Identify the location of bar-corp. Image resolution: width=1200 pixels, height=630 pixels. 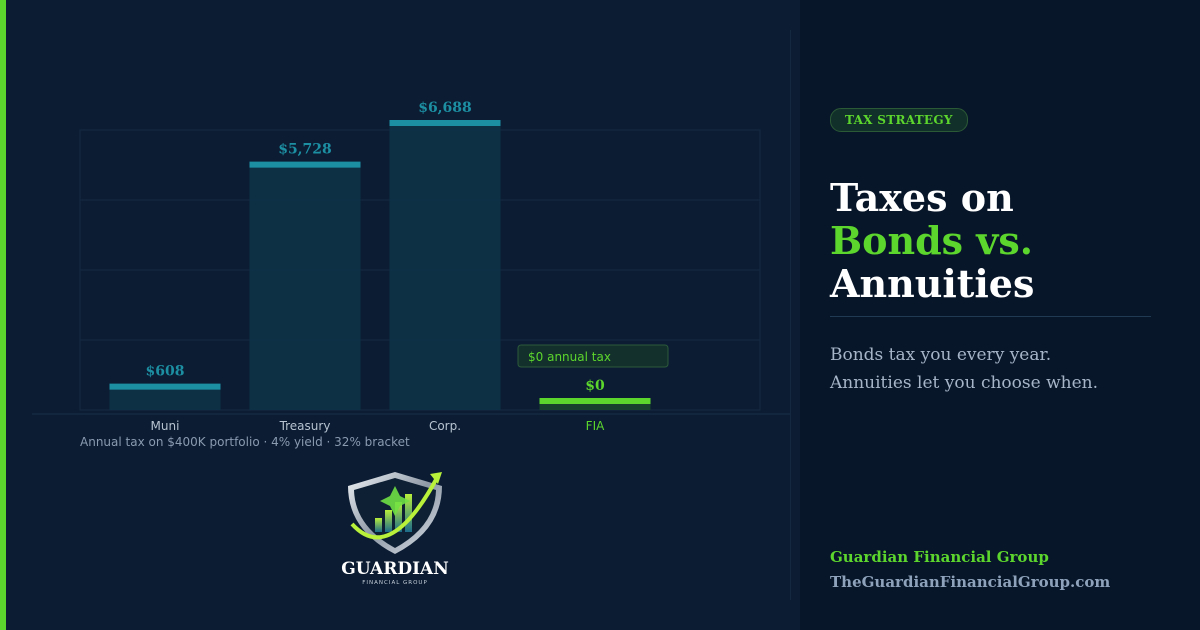
(445, 265).